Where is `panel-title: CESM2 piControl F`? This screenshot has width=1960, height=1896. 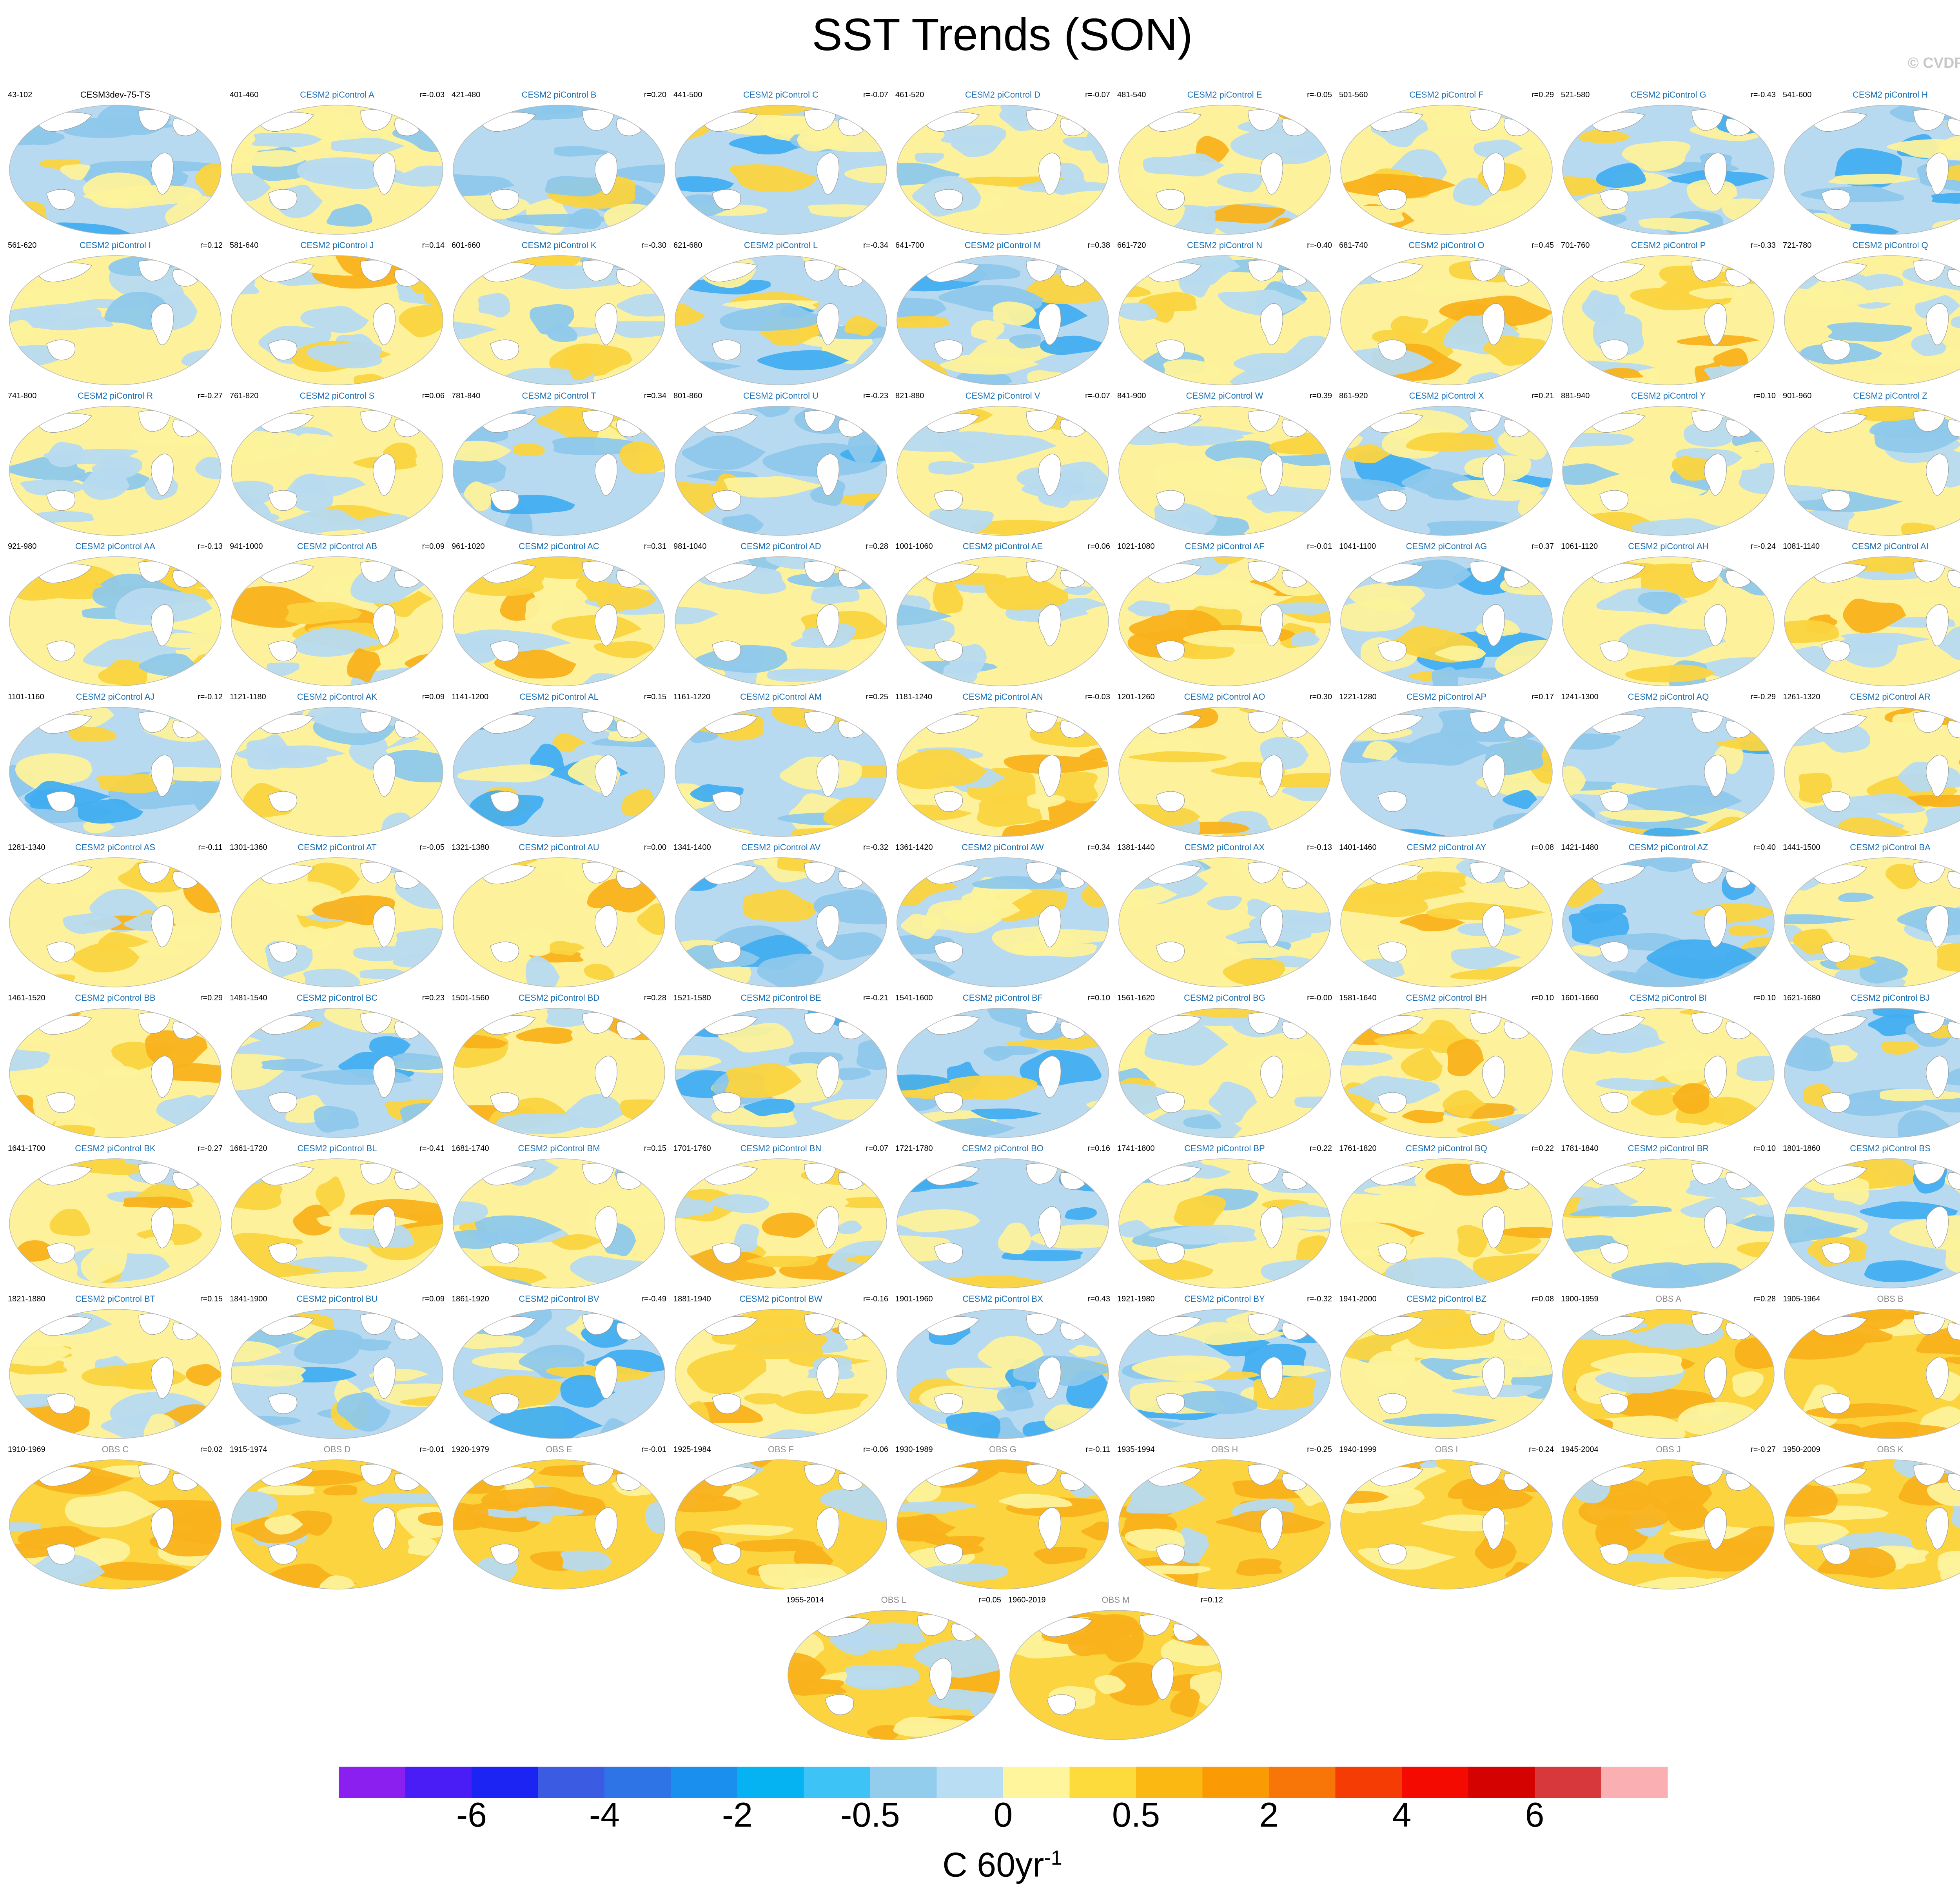
panel-title: CESM2 piControl F is located at coordinates (1446, 95).